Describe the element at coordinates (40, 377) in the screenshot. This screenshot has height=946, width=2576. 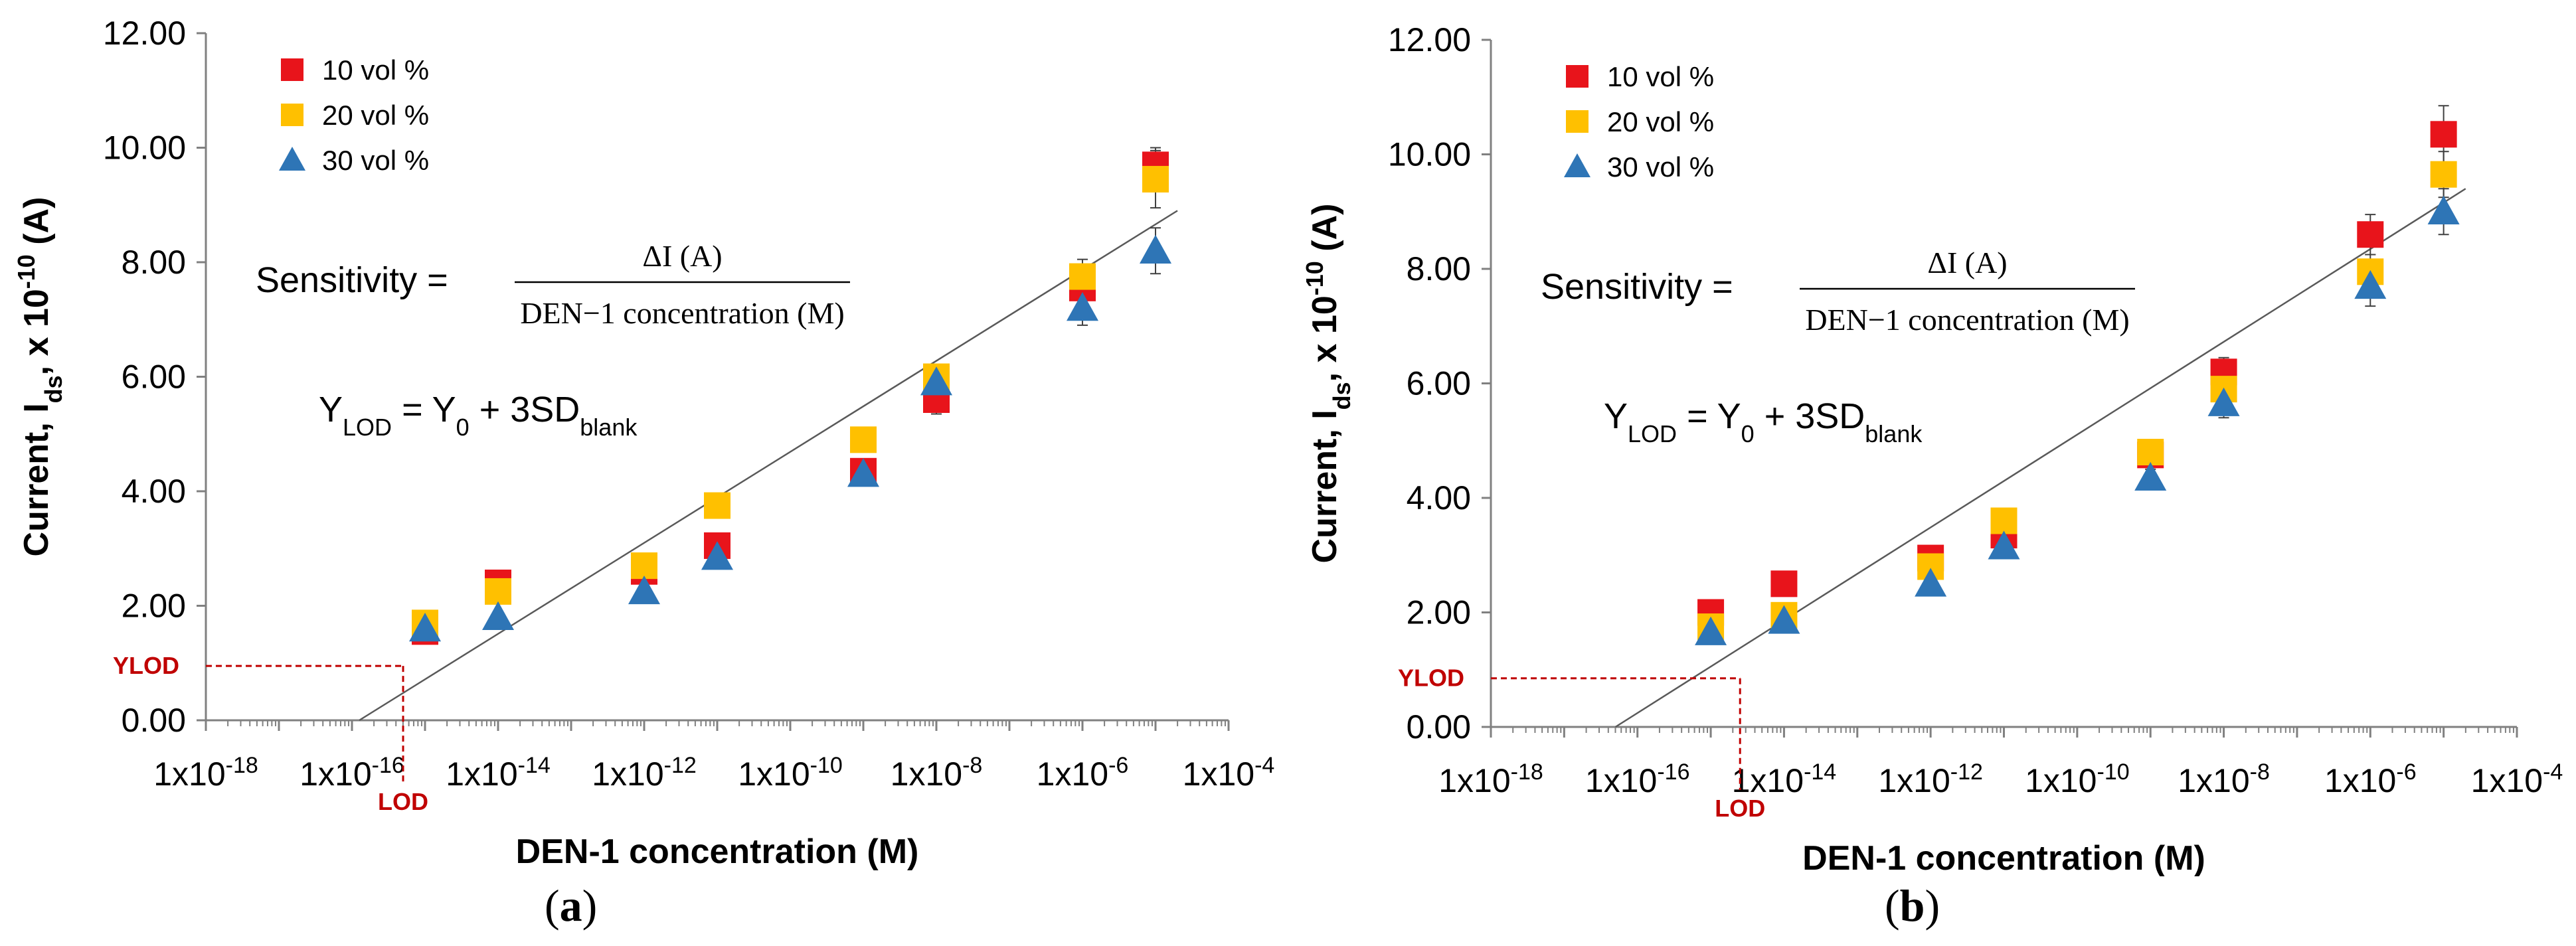
I see `chart-a-y-axis-title: Current, Ids, x 10-10 (A)` at that location.